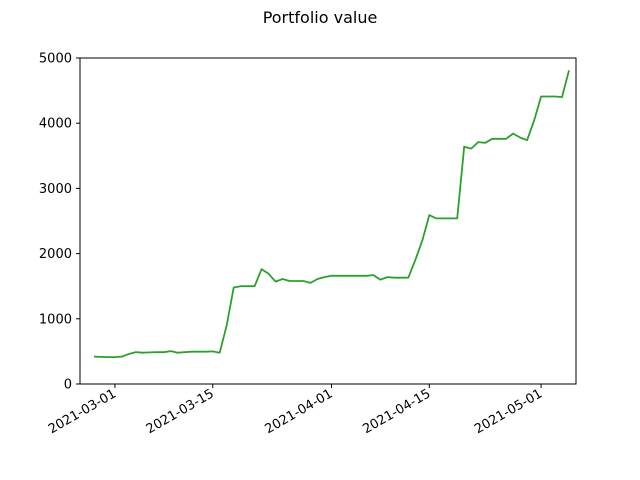 The width and height of the screenshot is (640, 480). What do you see at coordinates (59, 222) in the screenshot?
I see `y-axis: 0 1000 2000 3000 4000 5000` at bounding box center [59, 222].